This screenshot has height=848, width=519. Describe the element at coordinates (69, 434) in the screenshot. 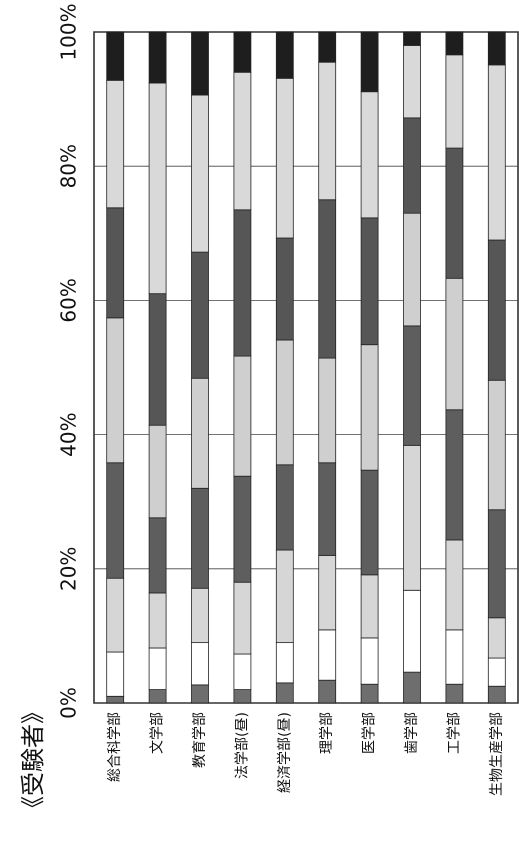

I see `y-tick-label: 40%` at that location.